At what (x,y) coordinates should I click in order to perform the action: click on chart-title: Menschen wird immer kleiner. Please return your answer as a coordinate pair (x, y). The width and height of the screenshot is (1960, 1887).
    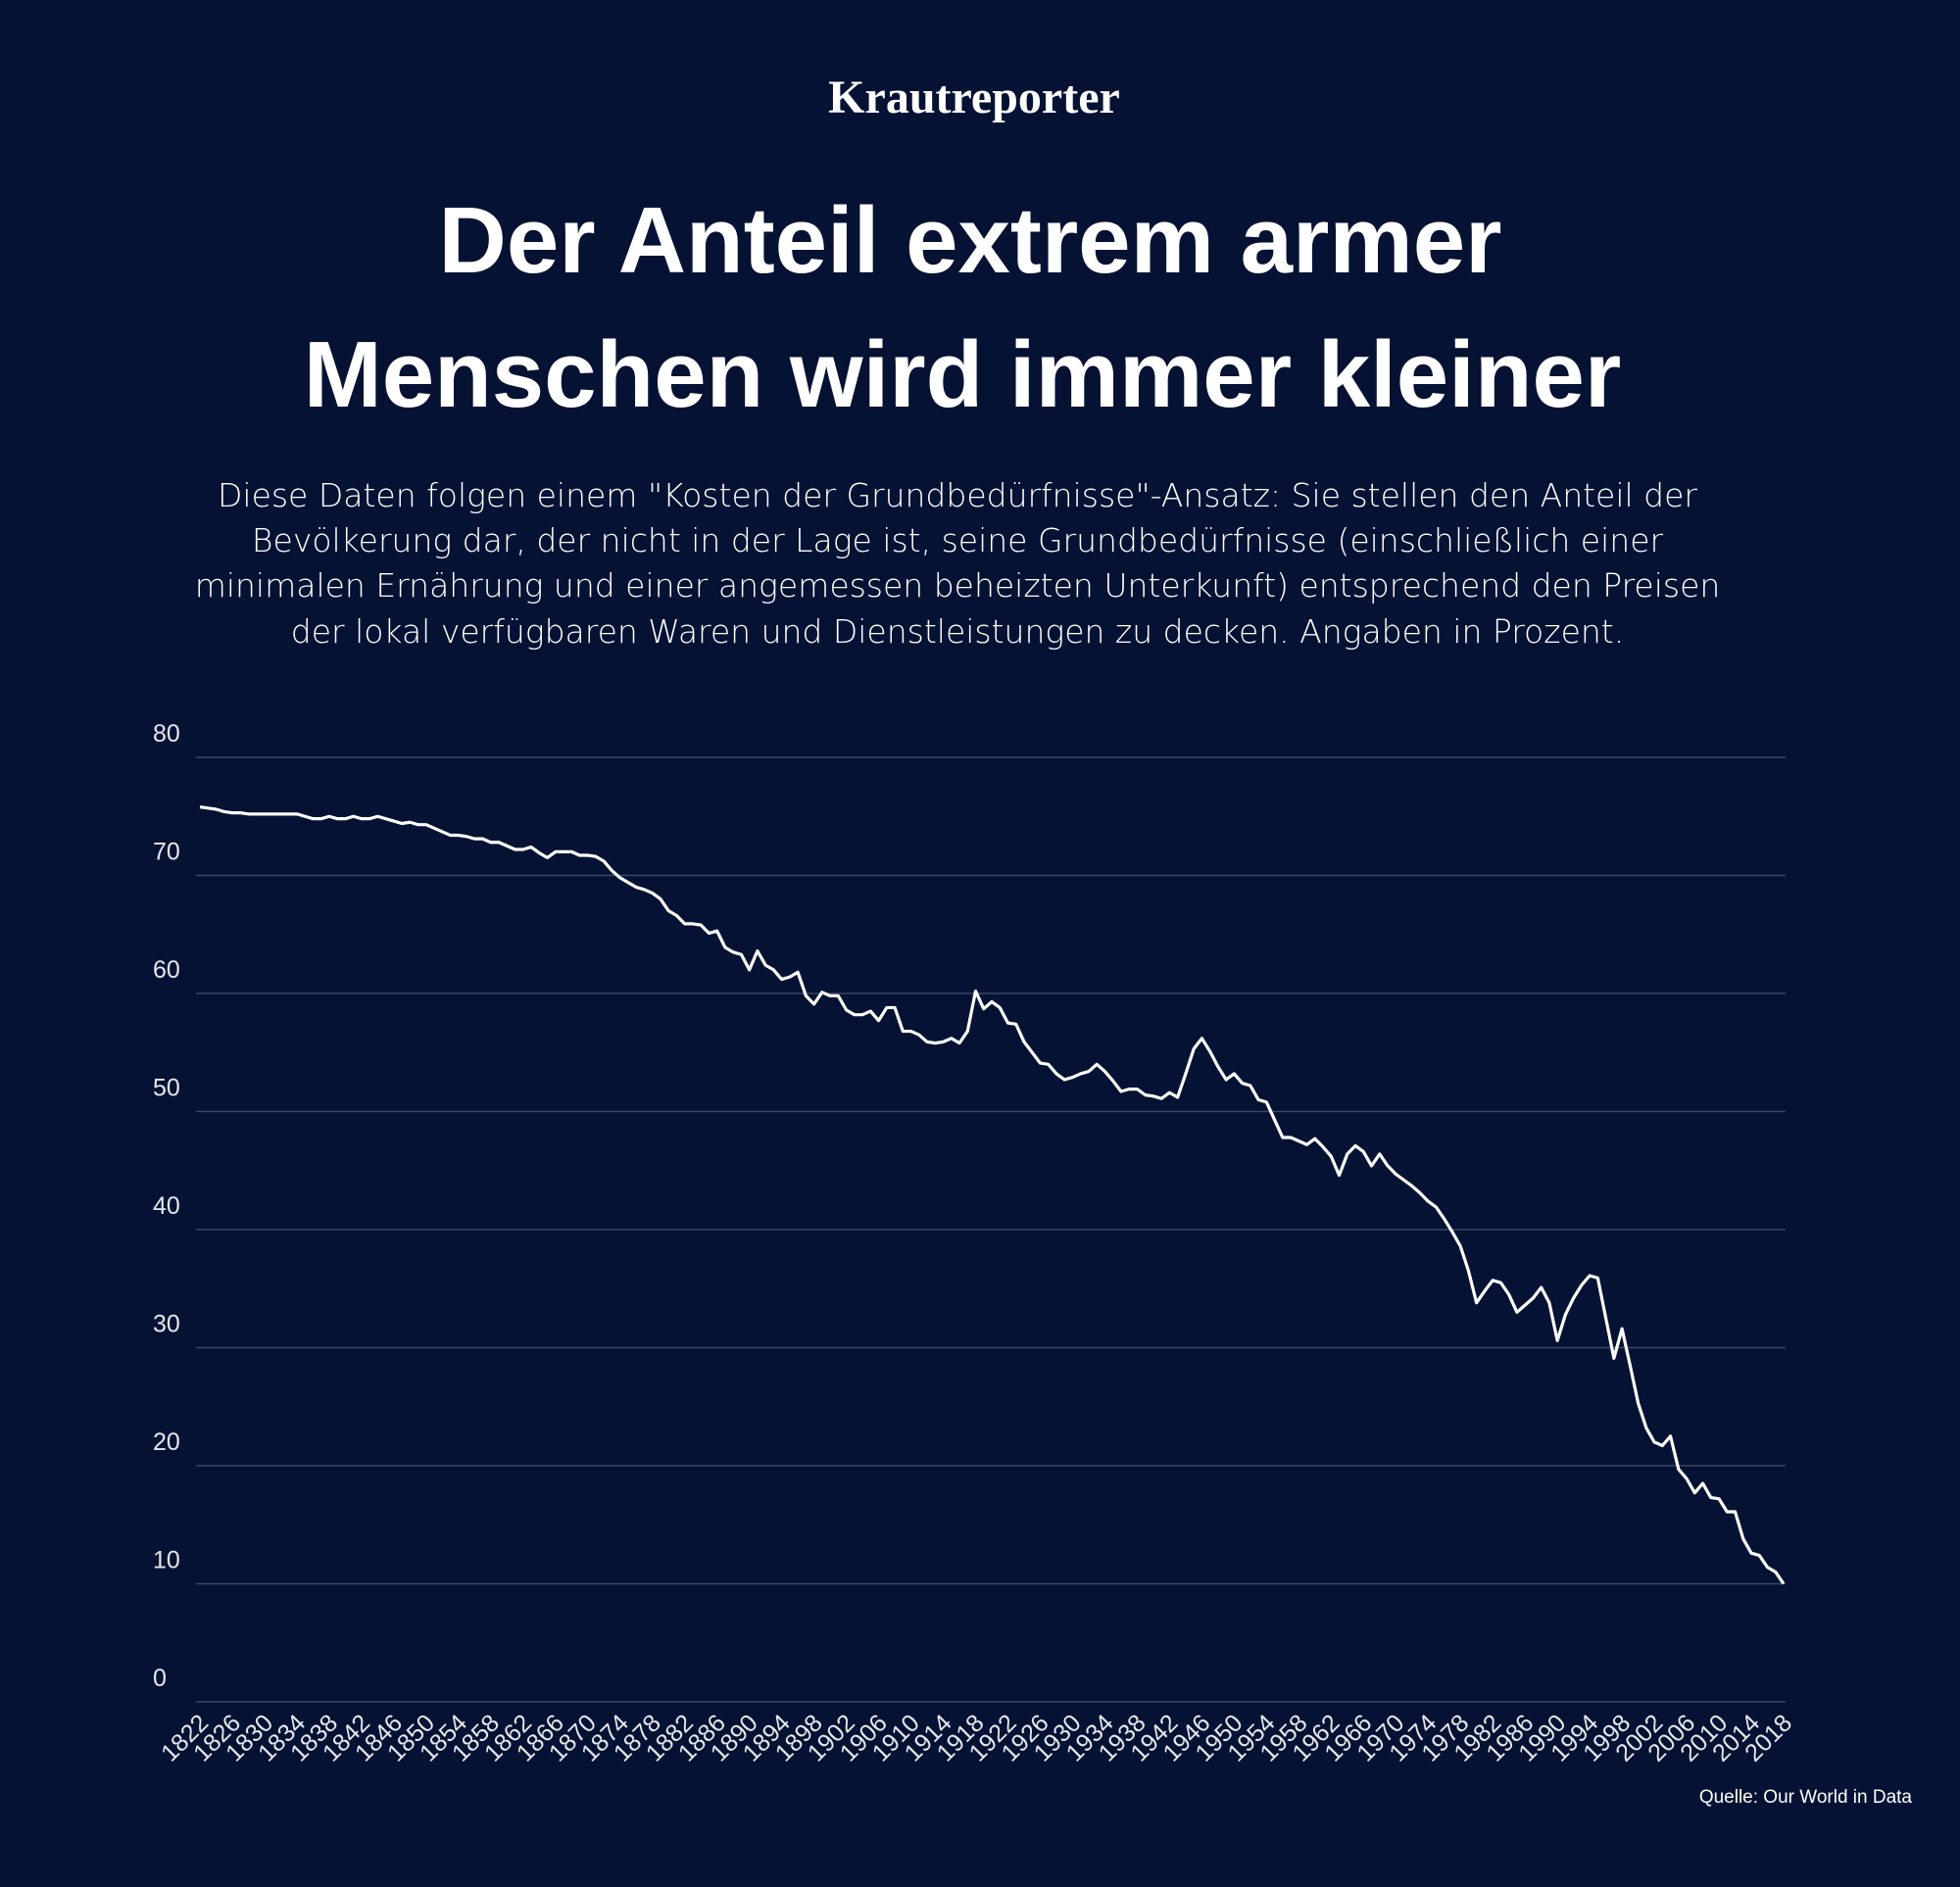
    Looking at the image, I should click on (962, 374).